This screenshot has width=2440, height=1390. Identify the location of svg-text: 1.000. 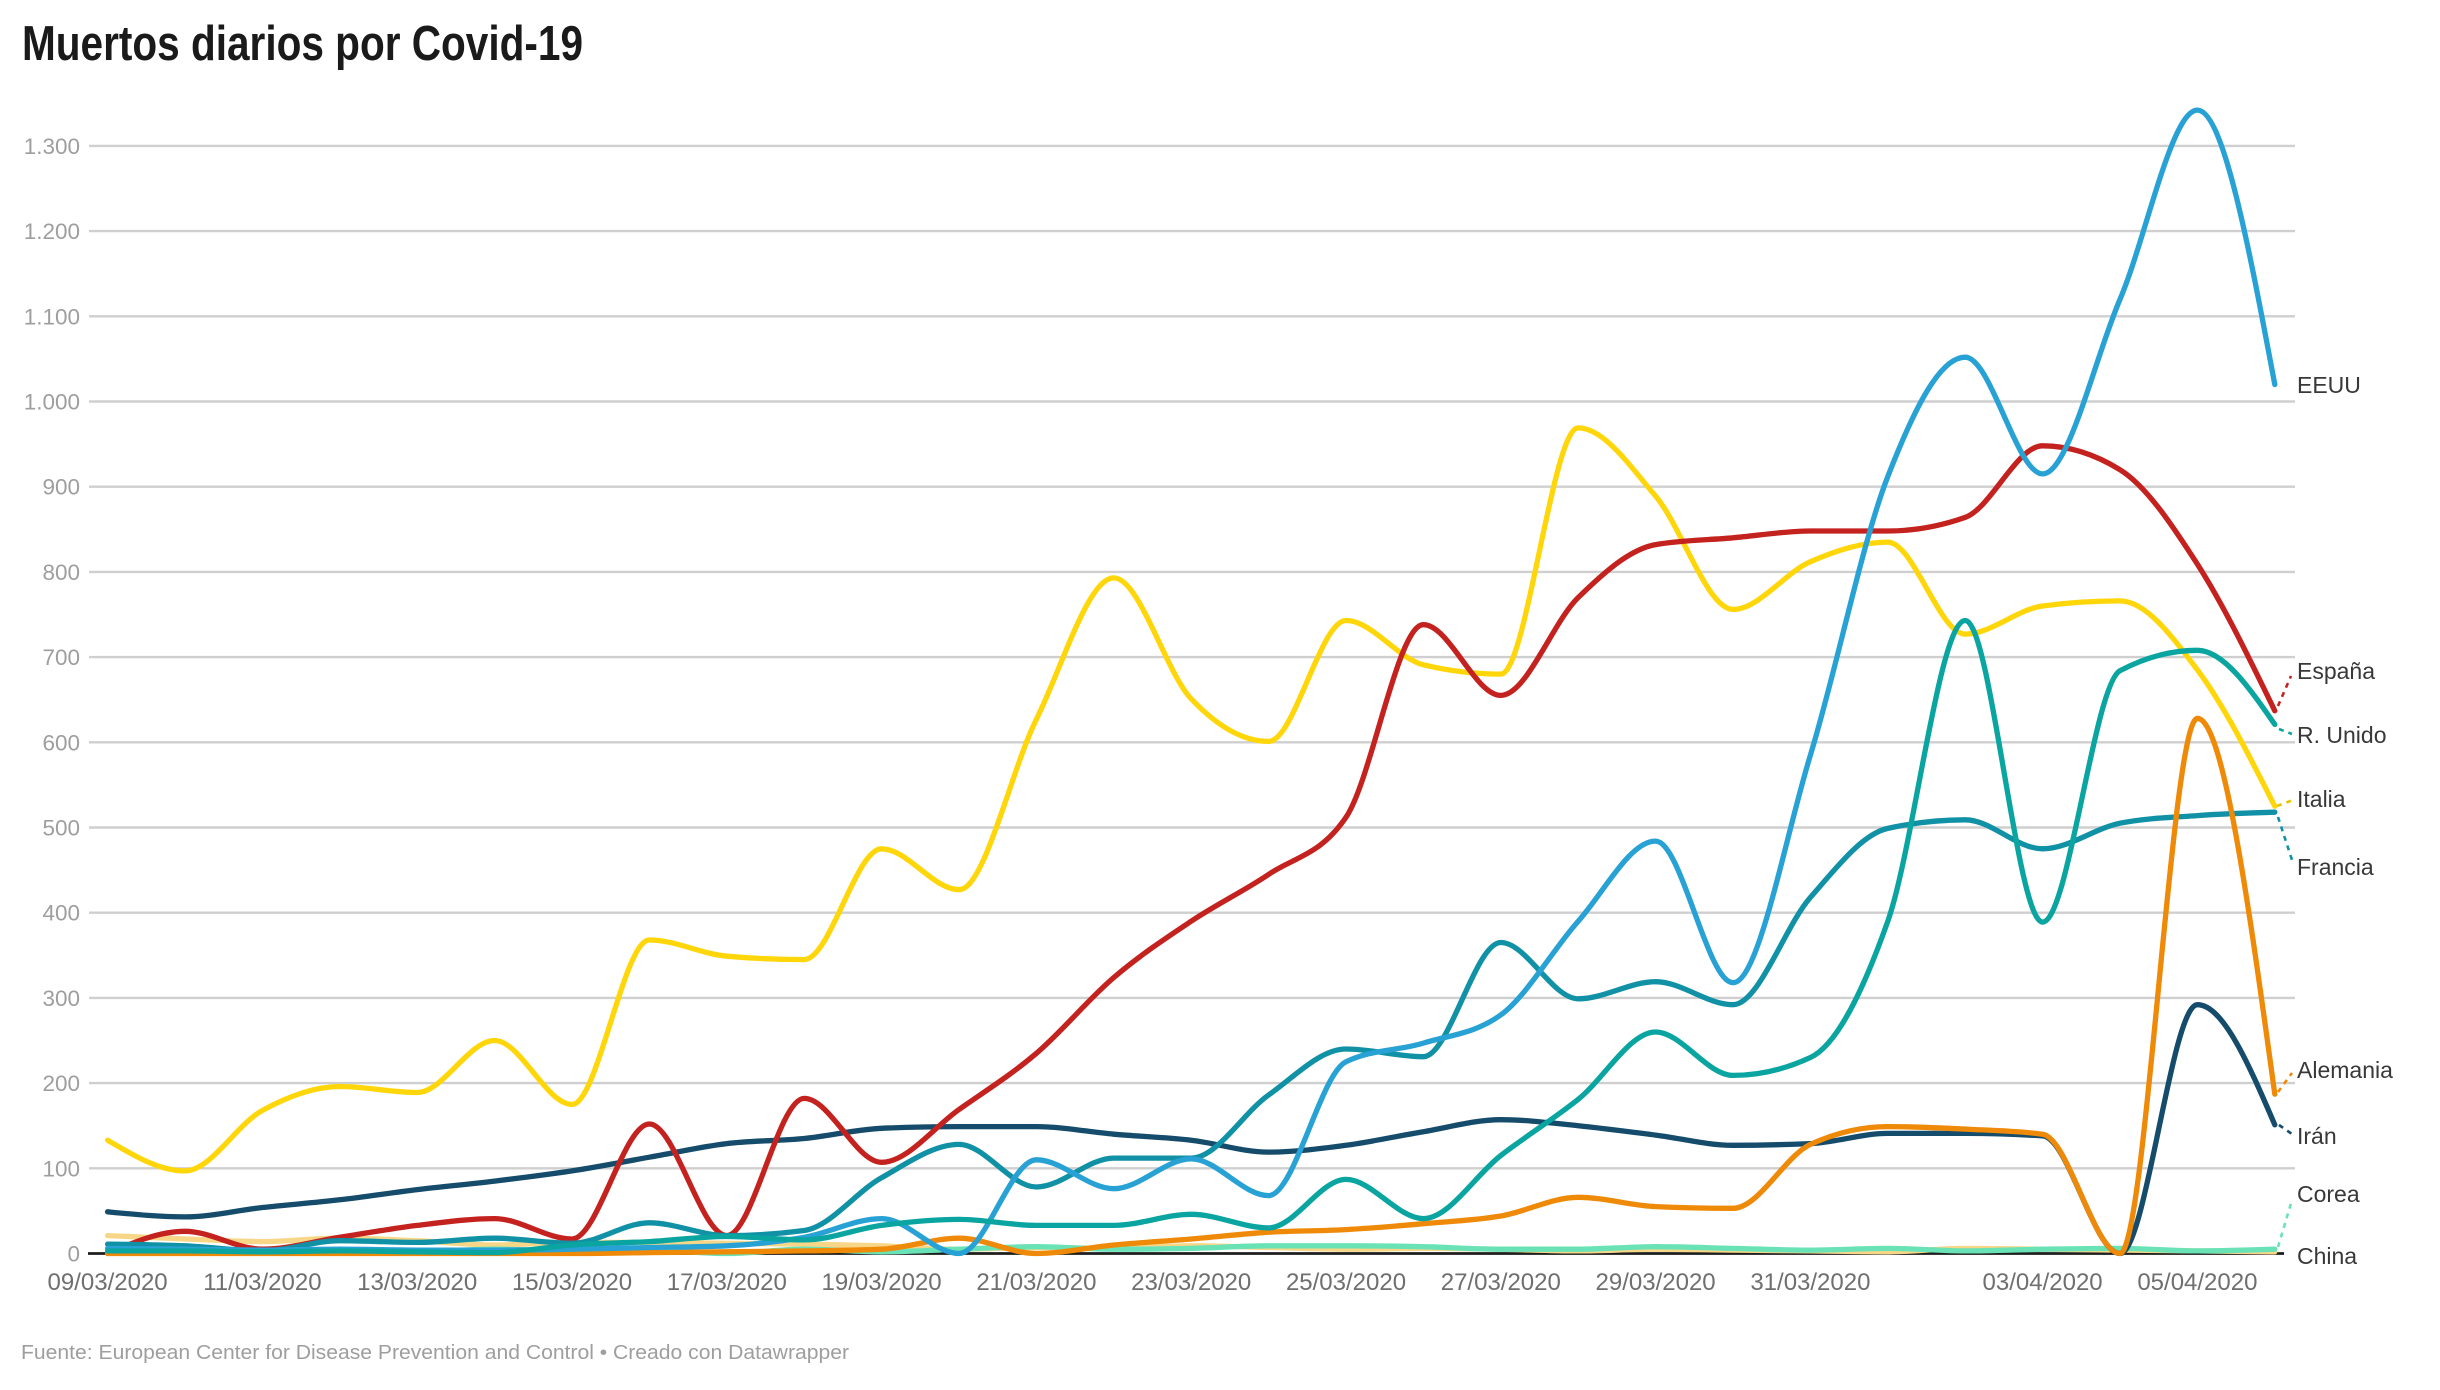
(52, 402).